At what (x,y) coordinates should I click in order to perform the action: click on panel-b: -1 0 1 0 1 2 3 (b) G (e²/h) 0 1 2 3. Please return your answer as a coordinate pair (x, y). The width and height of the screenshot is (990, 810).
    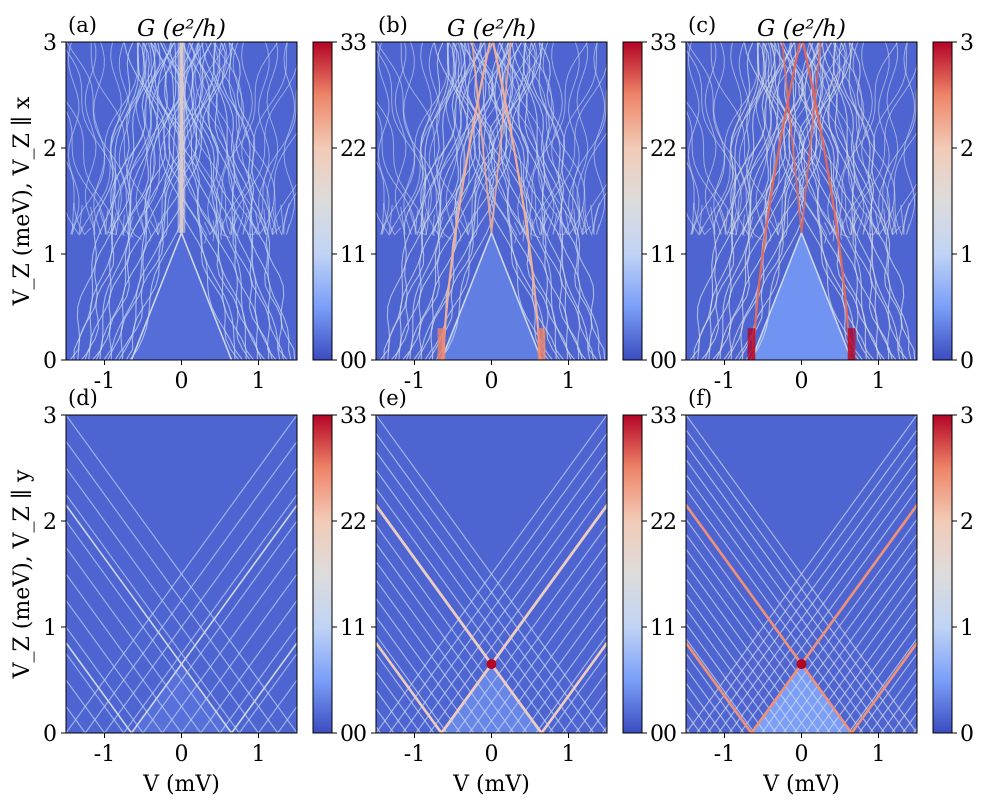
    Looking at the image, I should click on (508, 203).